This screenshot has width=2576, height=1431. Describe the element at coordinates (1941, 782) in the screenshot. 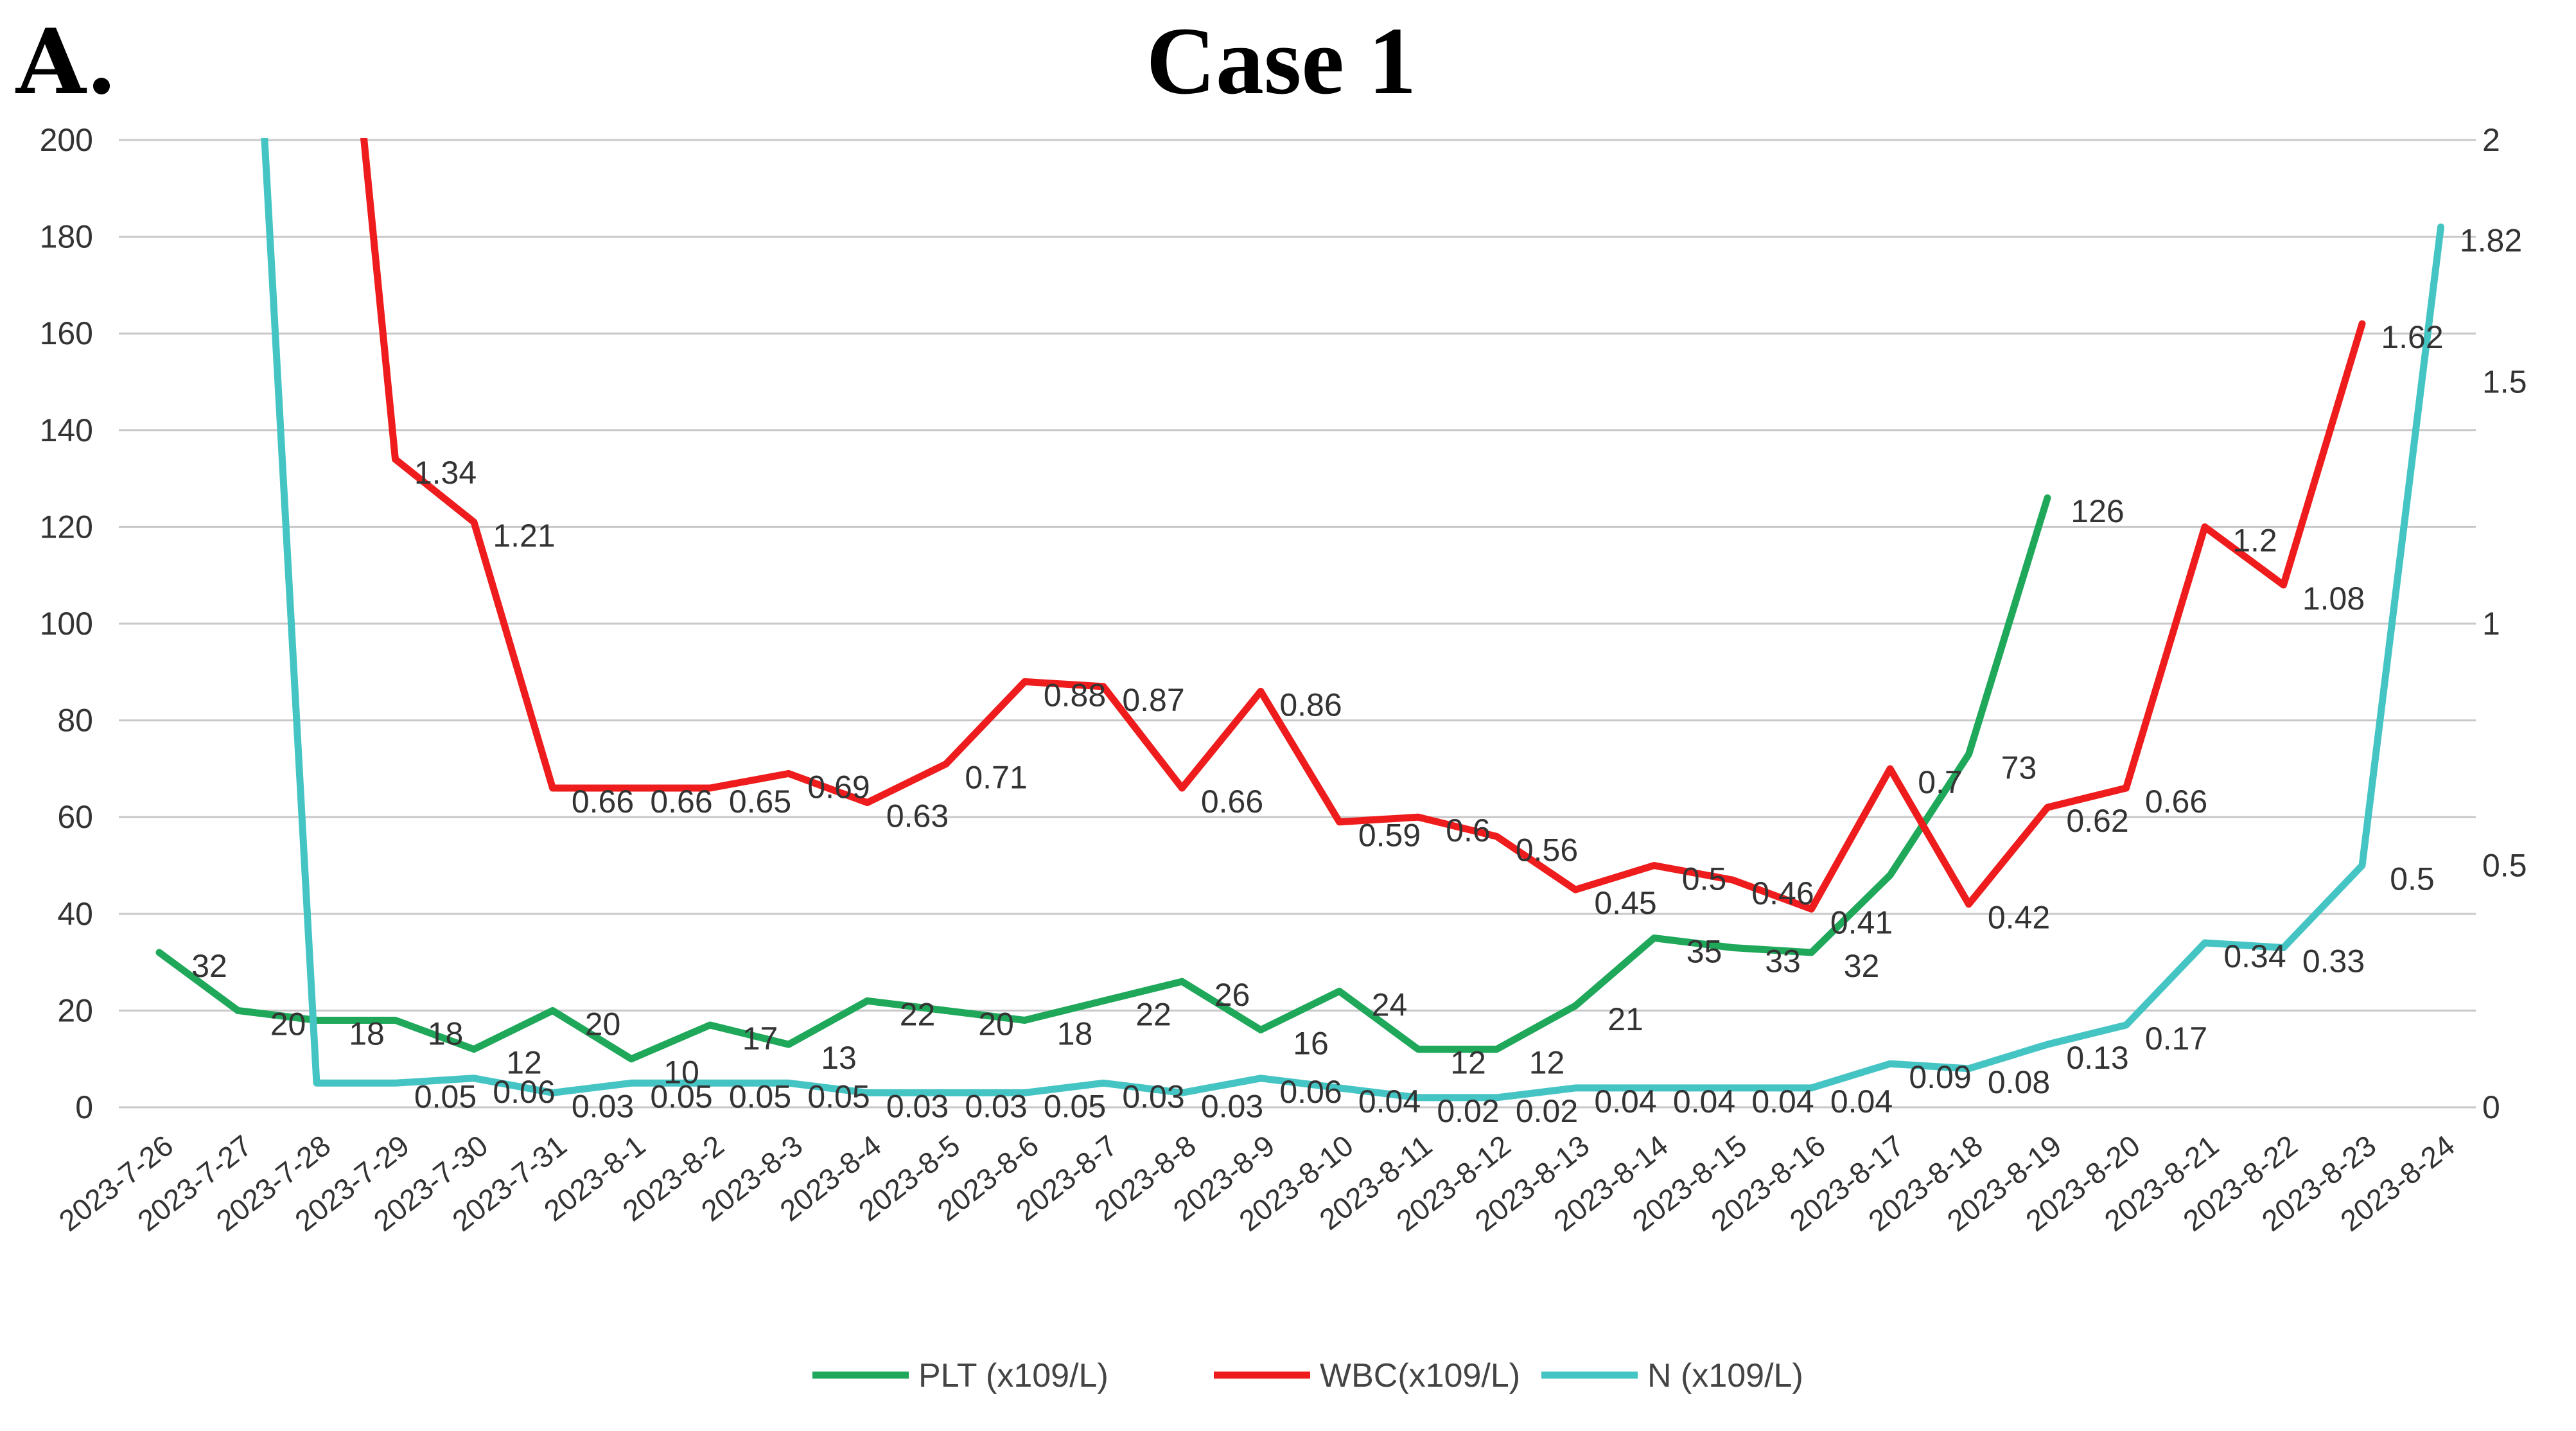

I see `data-label-wbc: 0.7` at that location.